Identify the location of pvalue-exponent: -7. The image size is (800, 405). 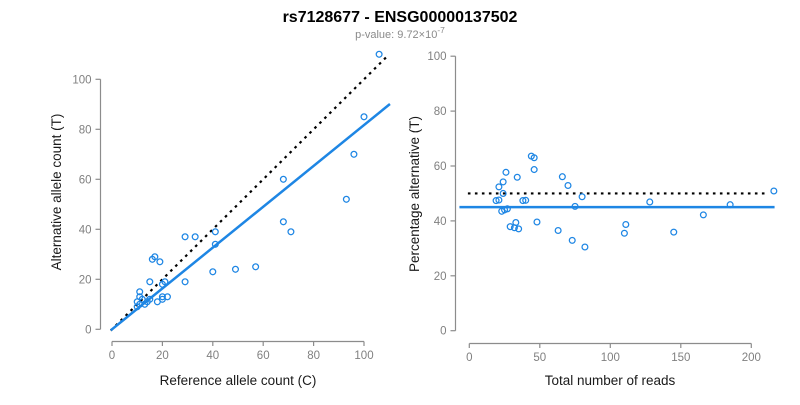
(441, 30).